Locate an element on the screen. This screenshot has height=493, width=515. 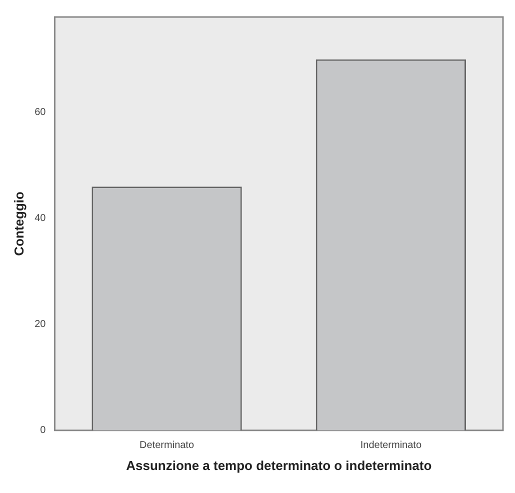
x-axis-title: Assunzione a tempo determinato o indeterminato is located at coordinates (279, 465).